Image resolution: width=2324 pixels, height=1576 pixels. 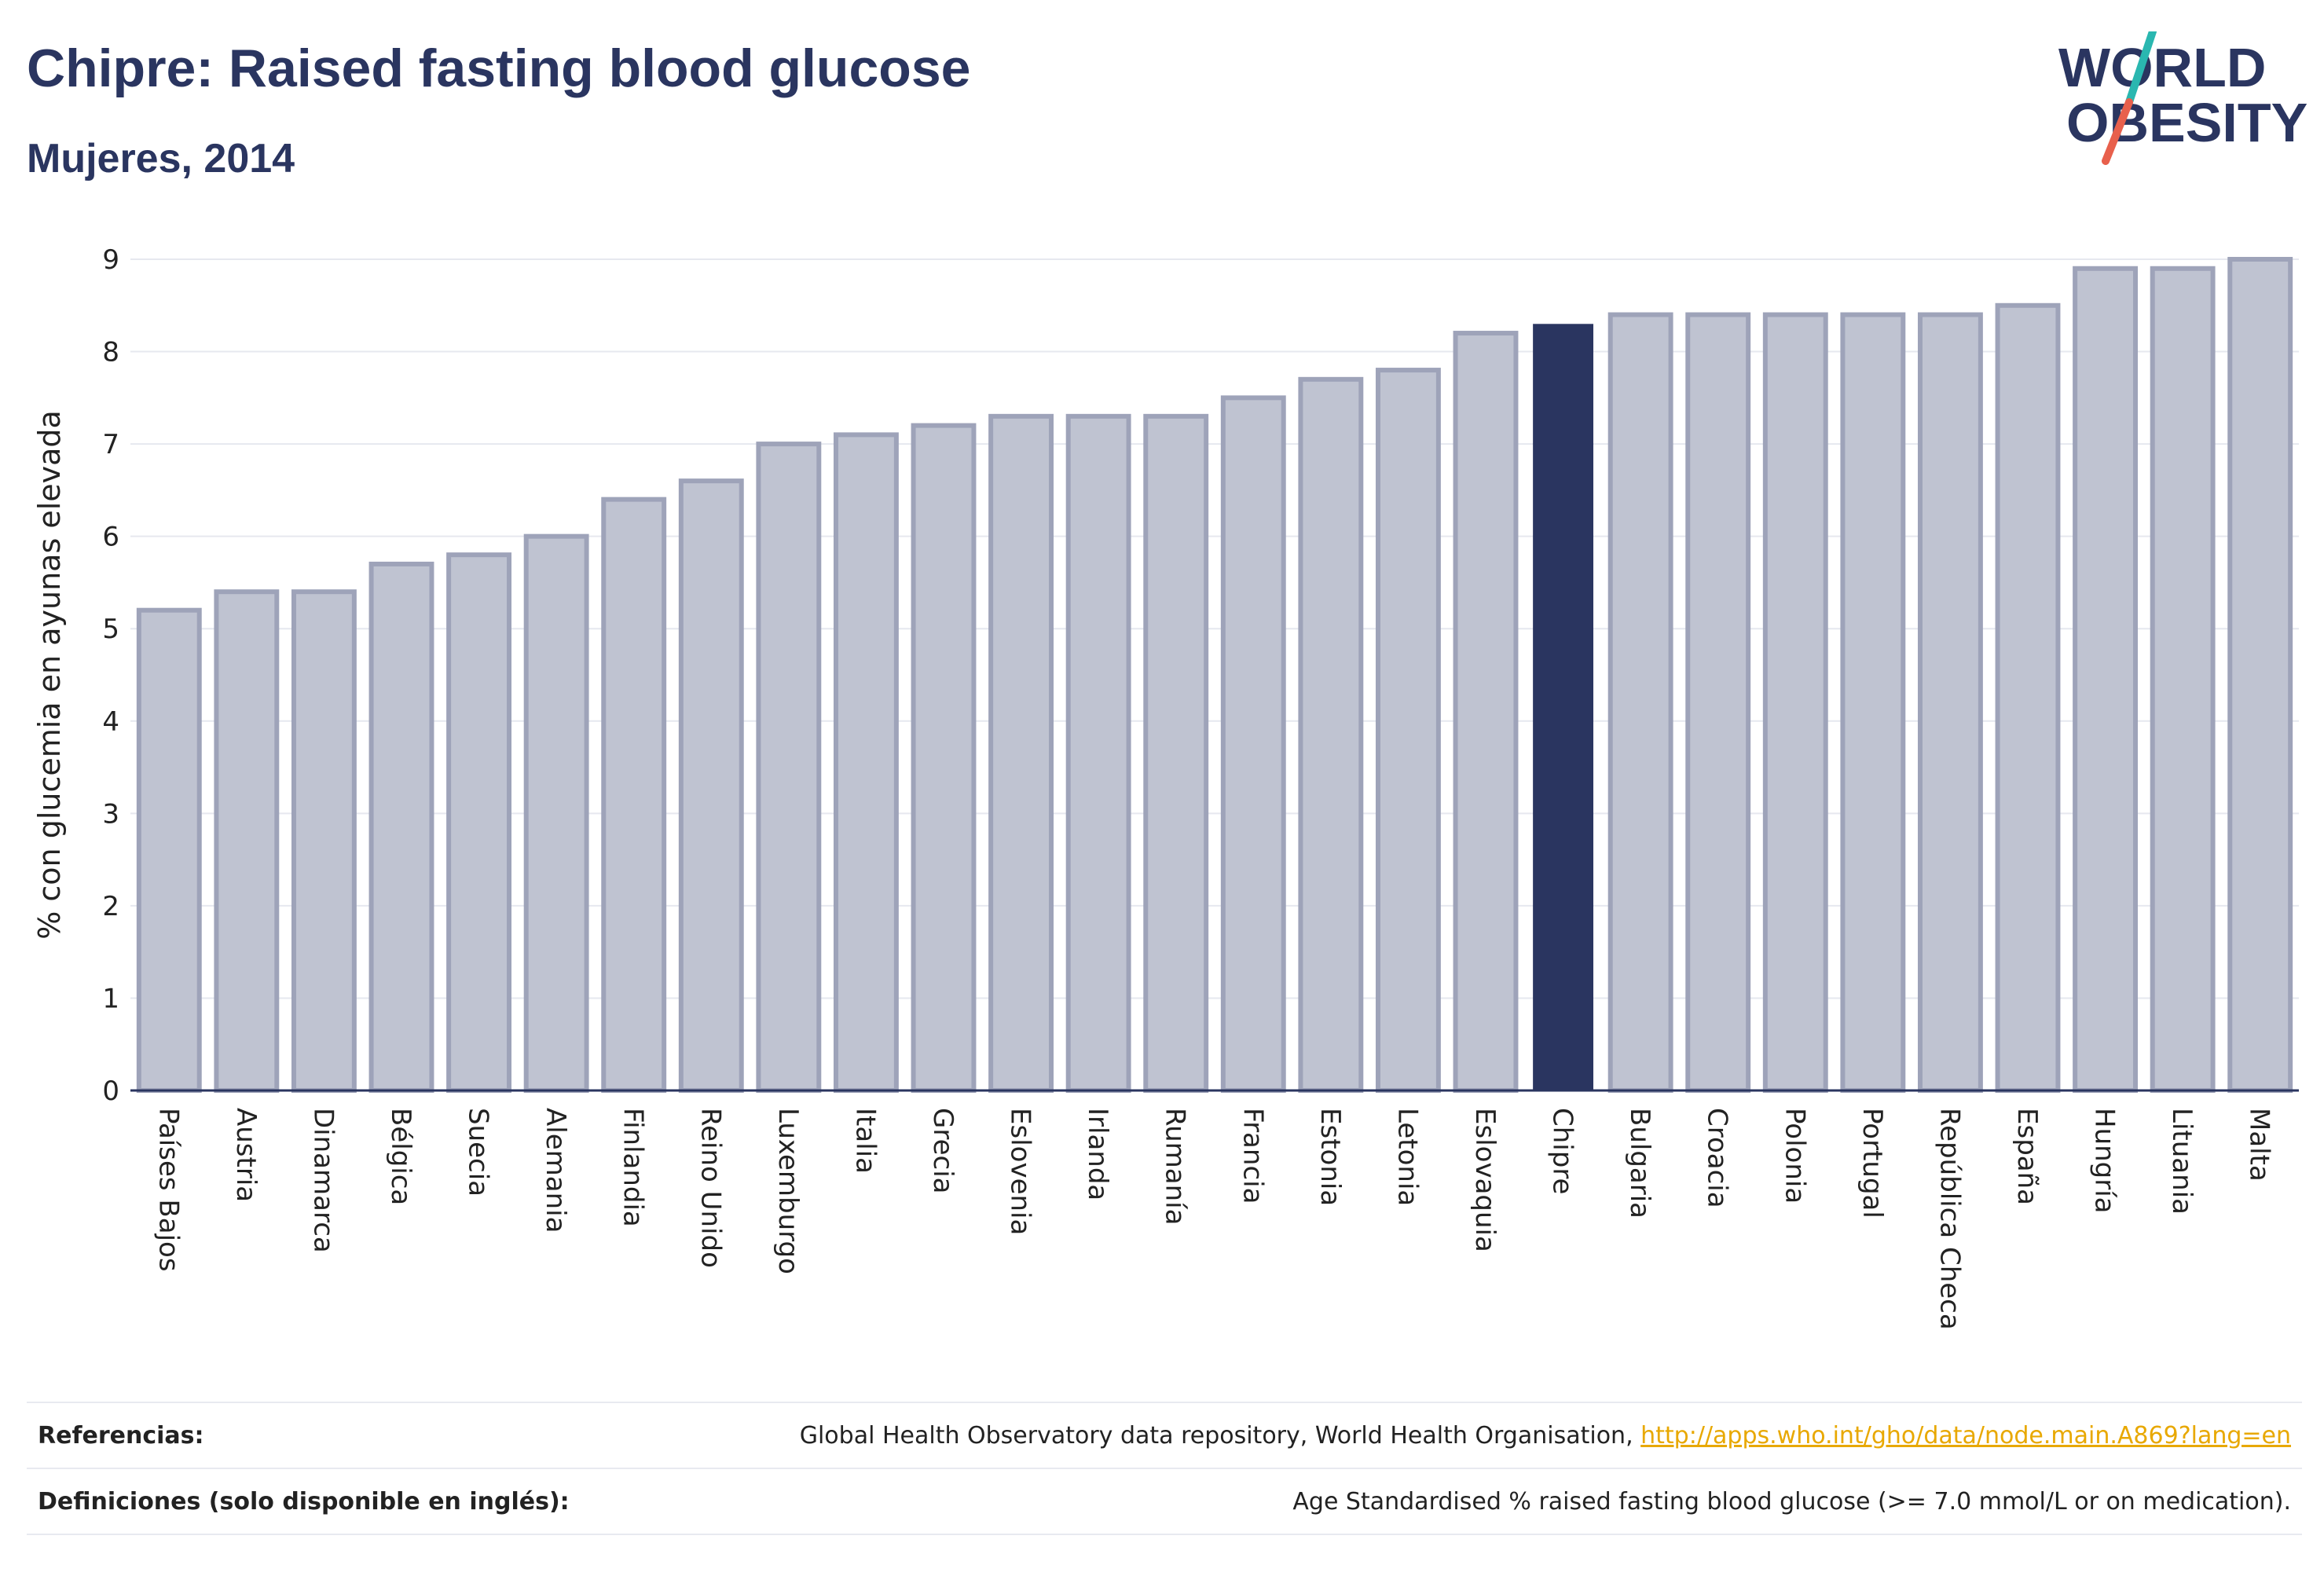 I want to click on bar-eslovenia, so click(x=1021, y=753).